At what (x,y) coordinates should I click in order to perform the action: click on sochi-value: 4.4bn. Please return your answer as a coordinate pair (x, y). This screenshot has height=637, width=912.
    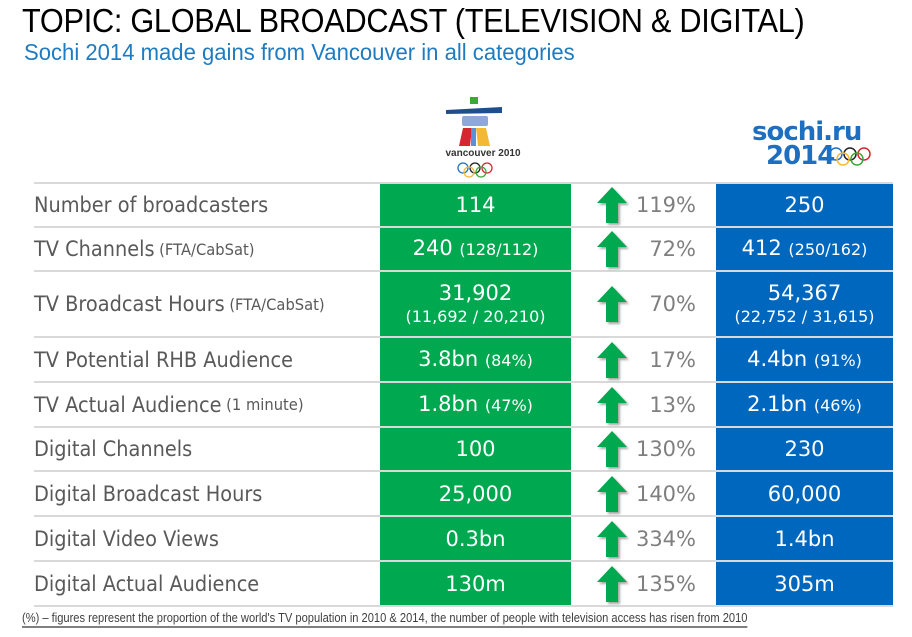
    Looking at the image, I should click on (777, 358).